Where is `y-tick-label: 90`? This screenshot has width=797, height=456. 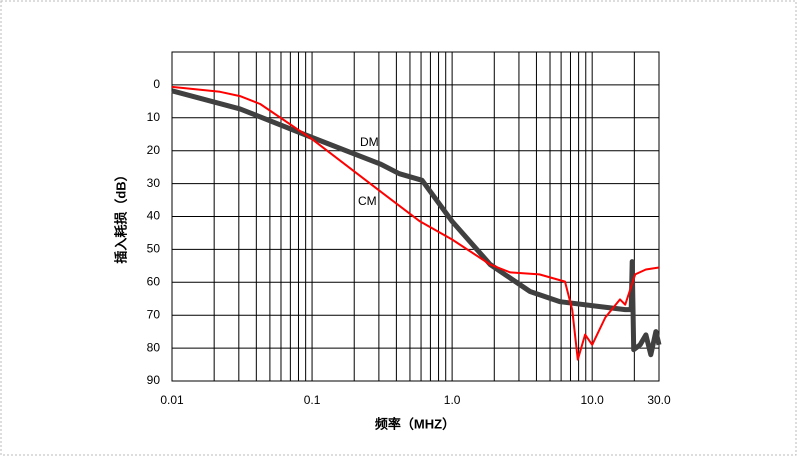
y-tick-label: 90 is located at coordinates (154, 380).